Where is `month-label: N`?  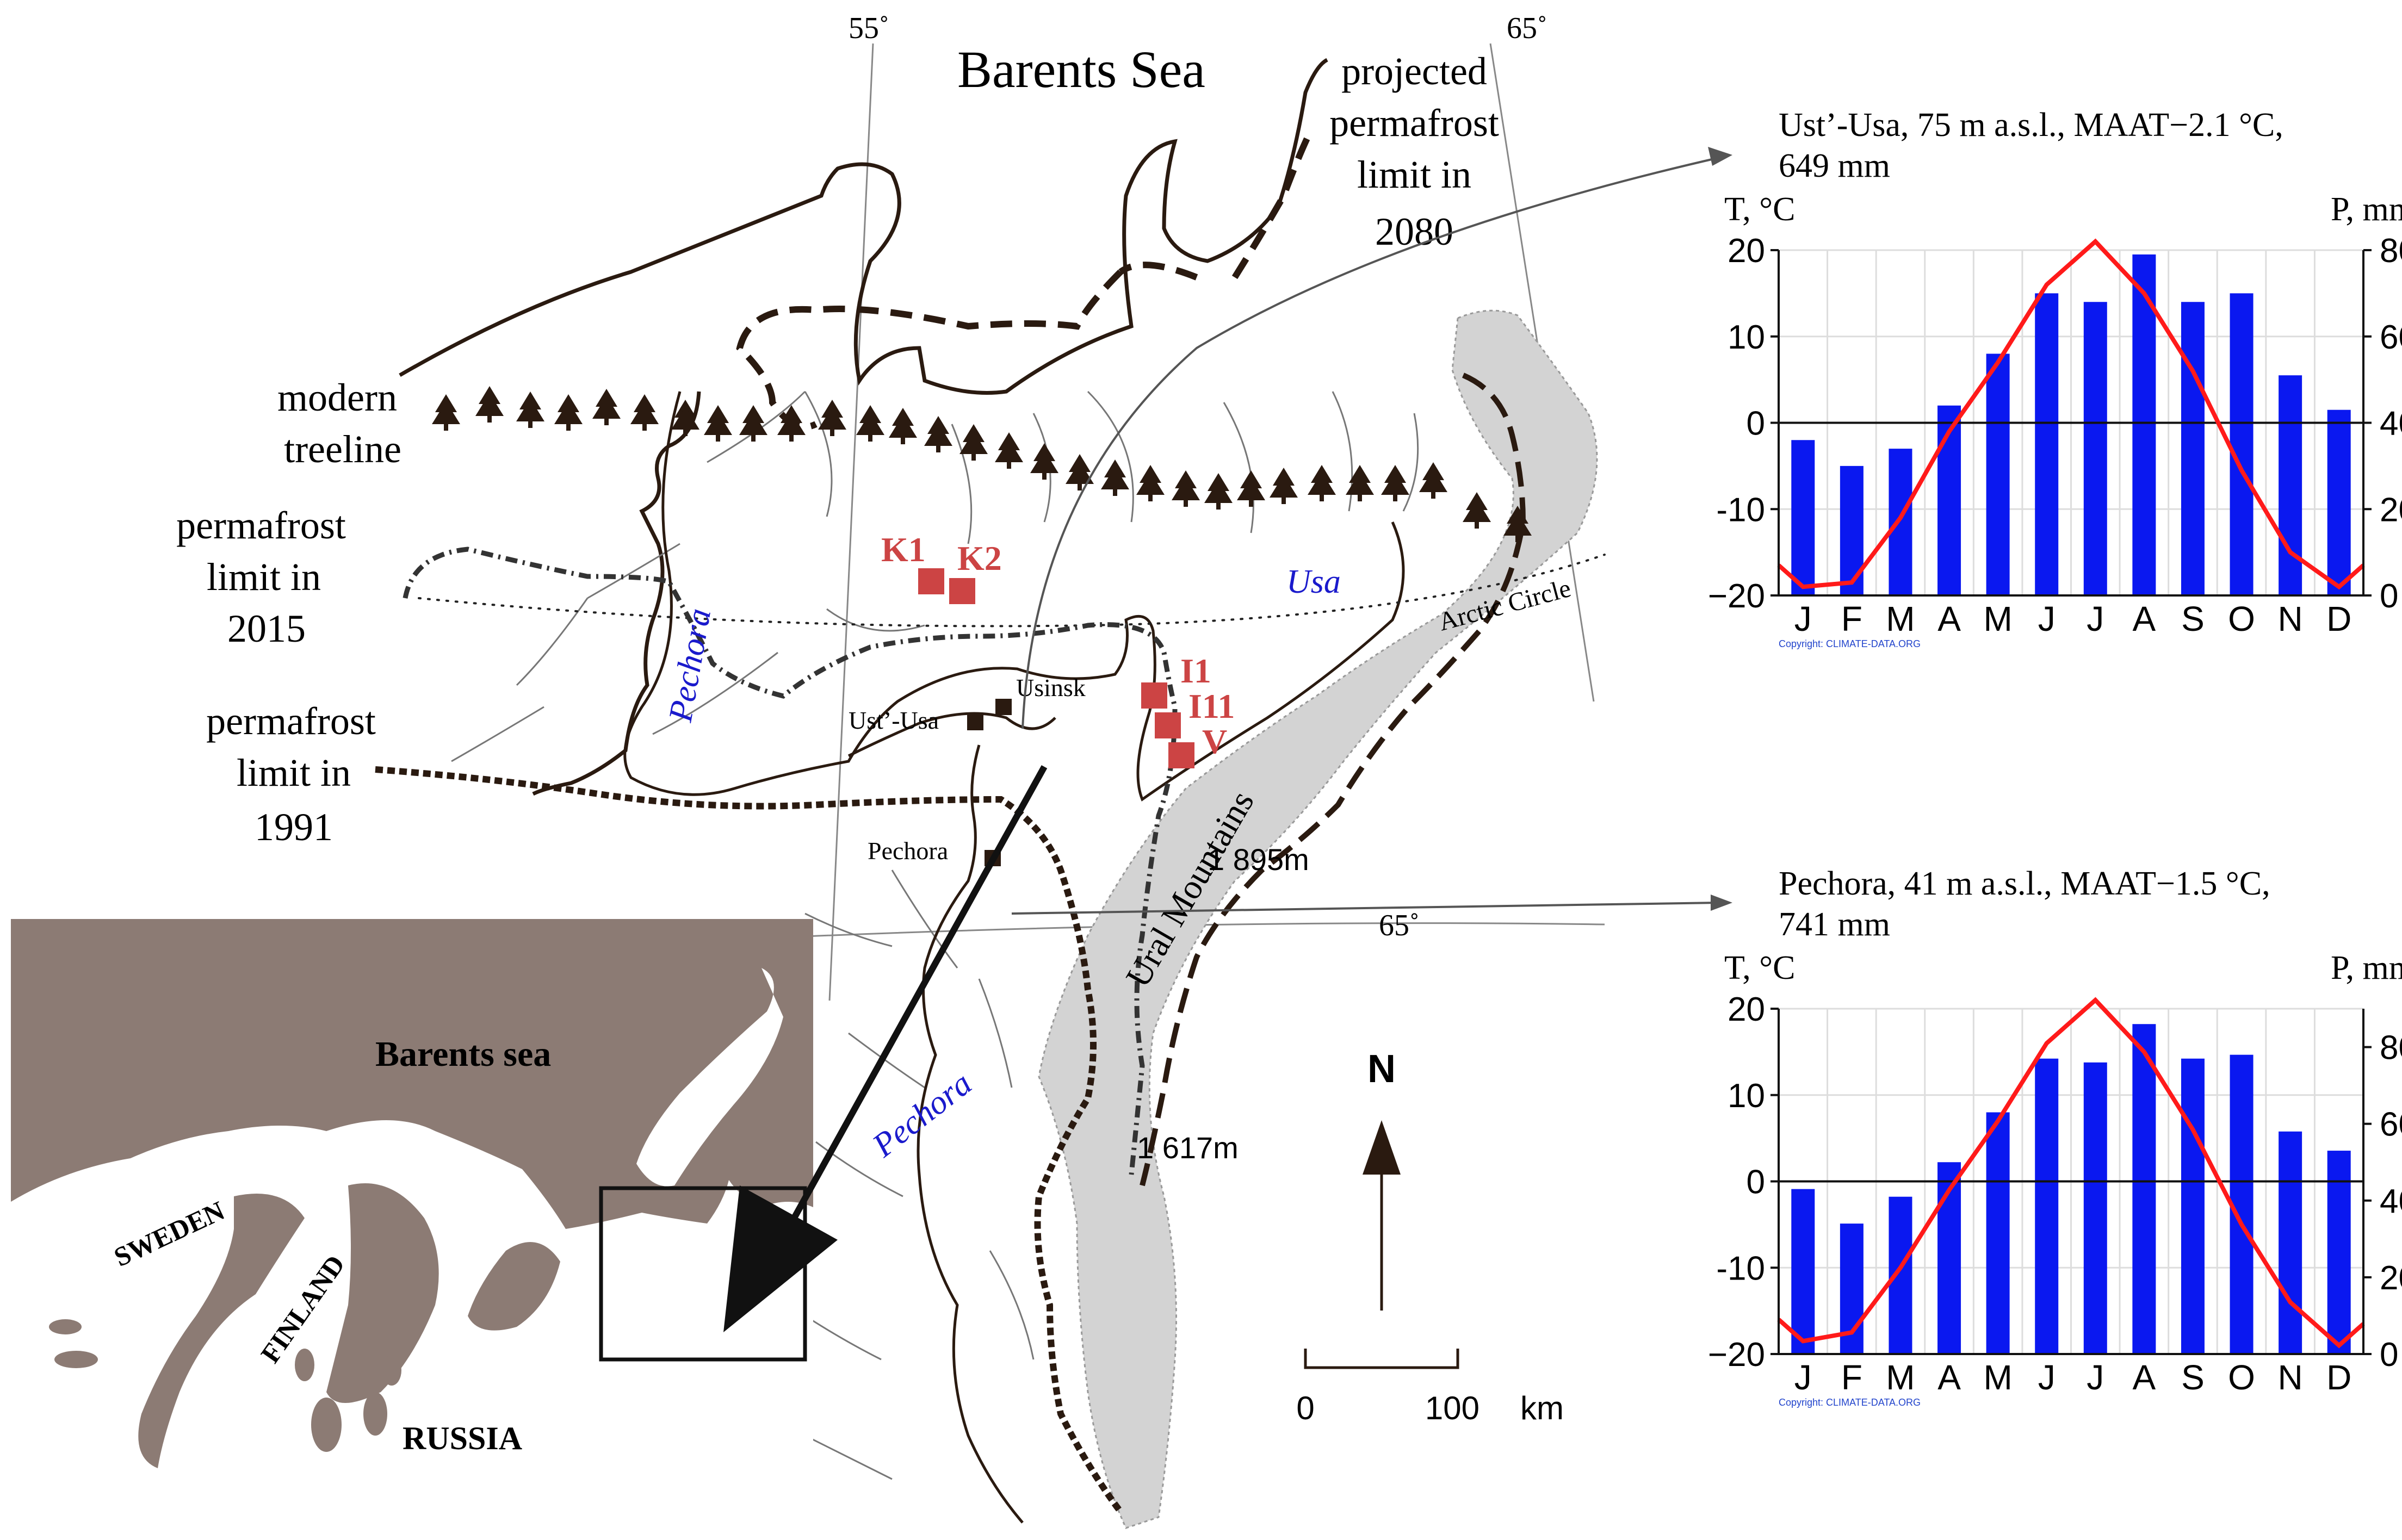
month-label: N is located at coordinates (2290, 618).